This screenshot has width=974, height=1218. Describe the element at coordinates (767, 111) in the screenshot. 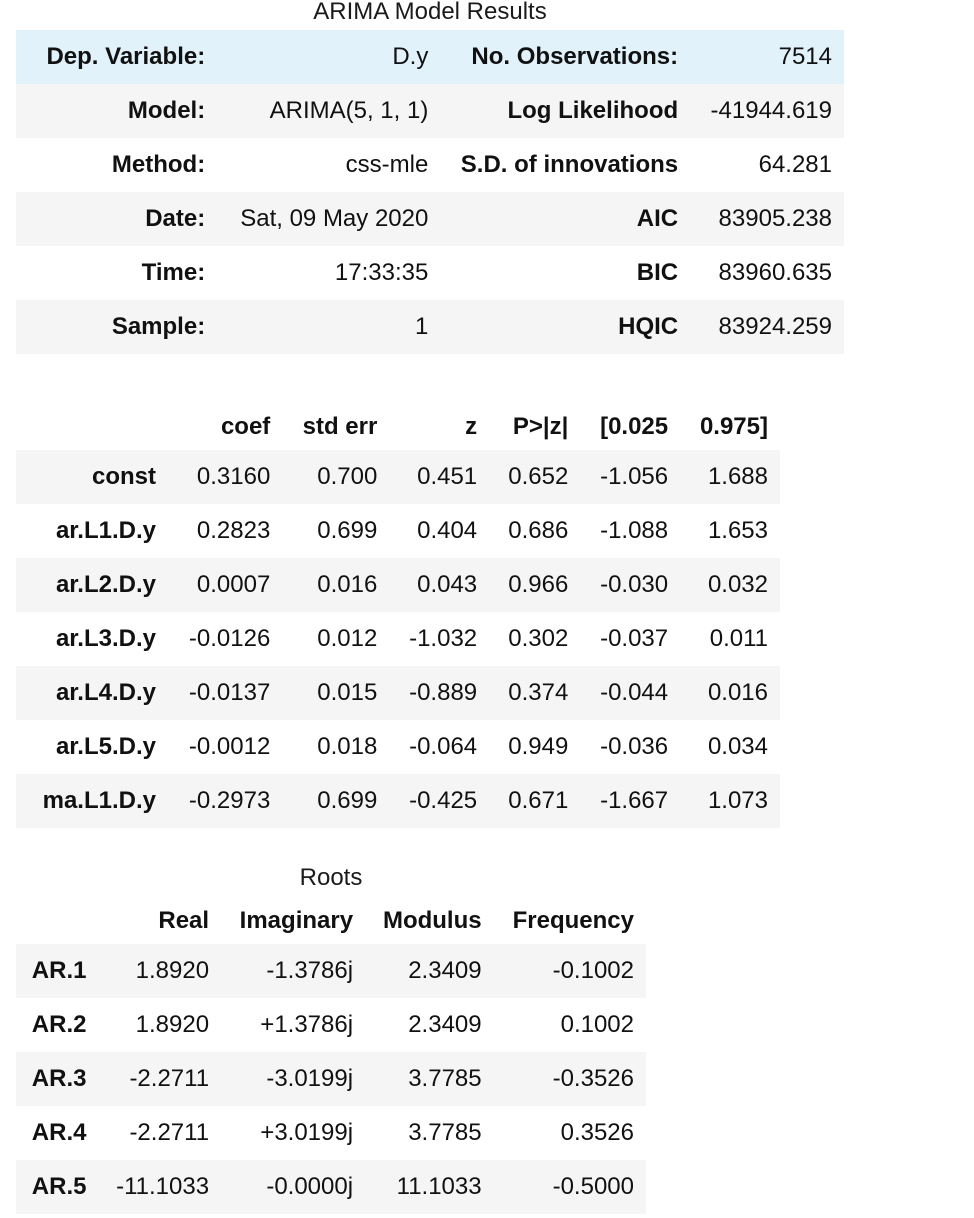

I see `summary-value: -41944.619` at that location.